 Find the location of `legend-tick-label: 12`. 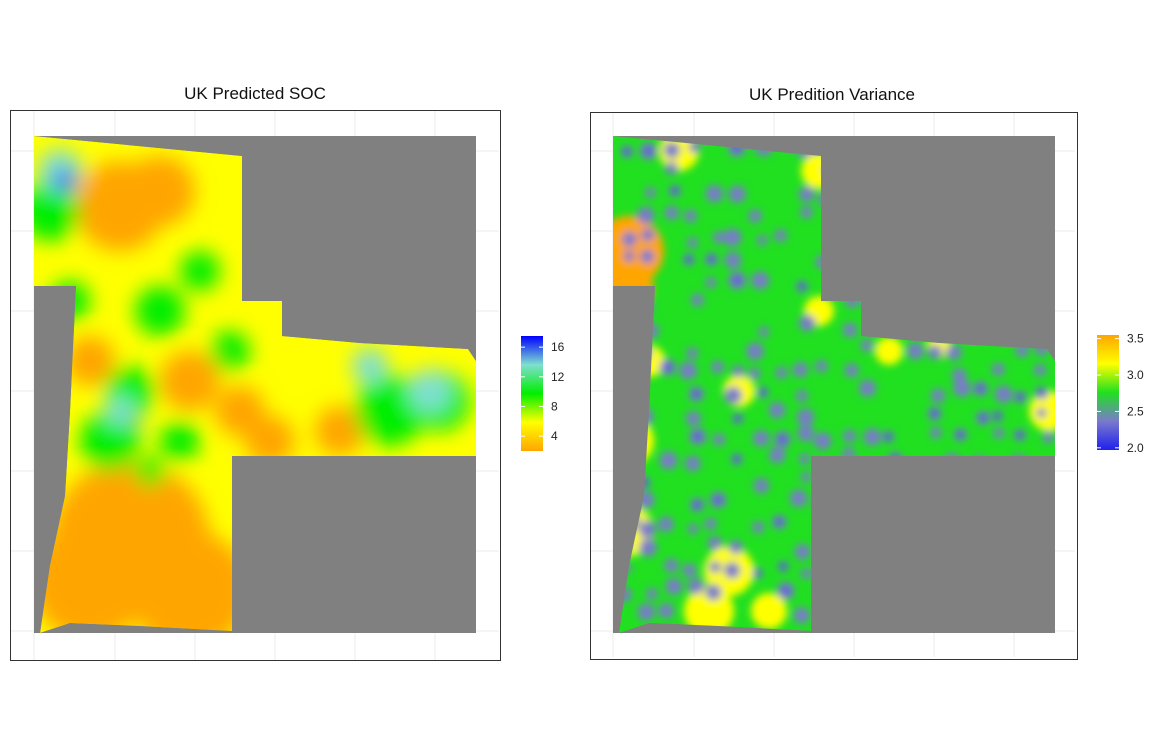

legend-tick-label: 12 is located at coordinates (558, 377).